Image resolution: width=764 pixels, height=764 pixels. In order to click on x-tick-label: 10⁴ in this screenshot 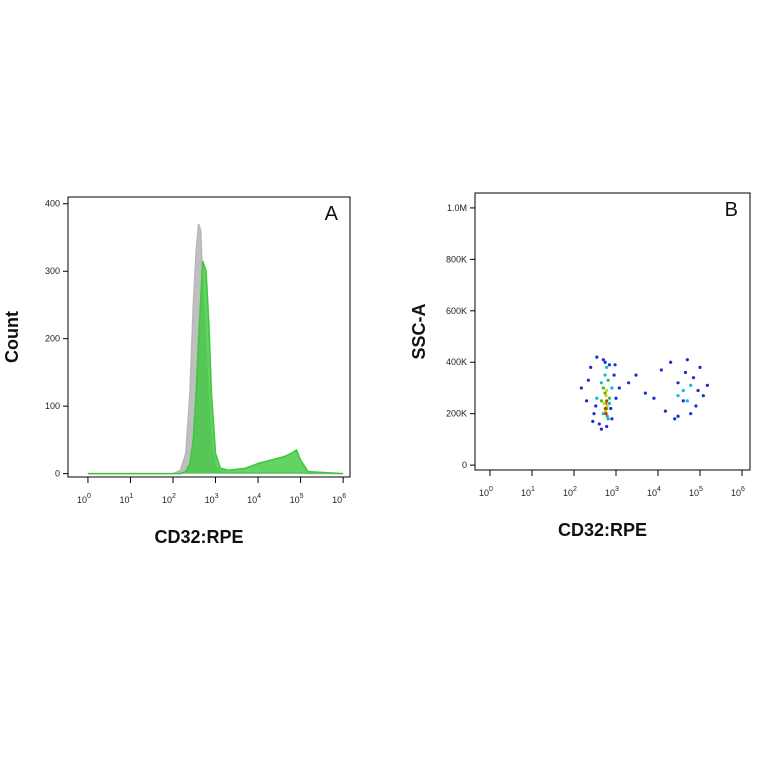, I will do `click(254, 499)`.